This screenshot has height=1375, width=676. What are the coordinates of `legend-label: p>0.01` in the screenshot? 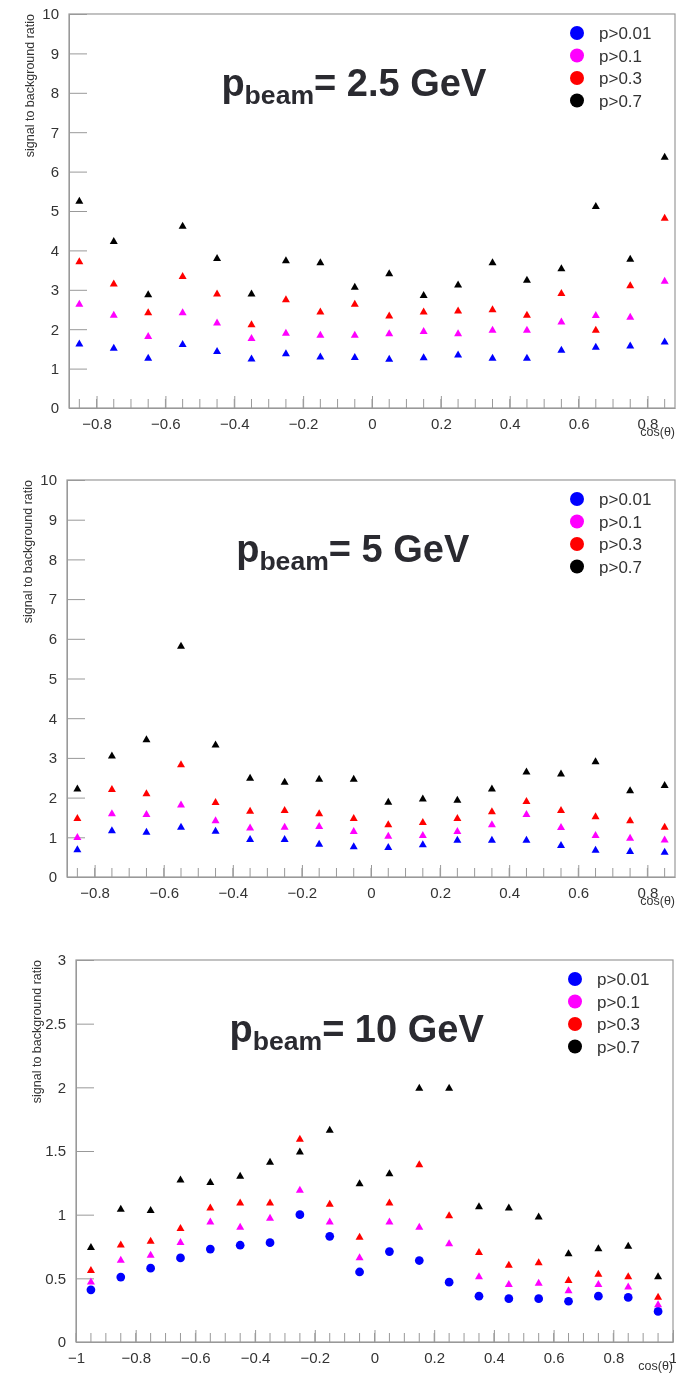 It's located at (623, 979).